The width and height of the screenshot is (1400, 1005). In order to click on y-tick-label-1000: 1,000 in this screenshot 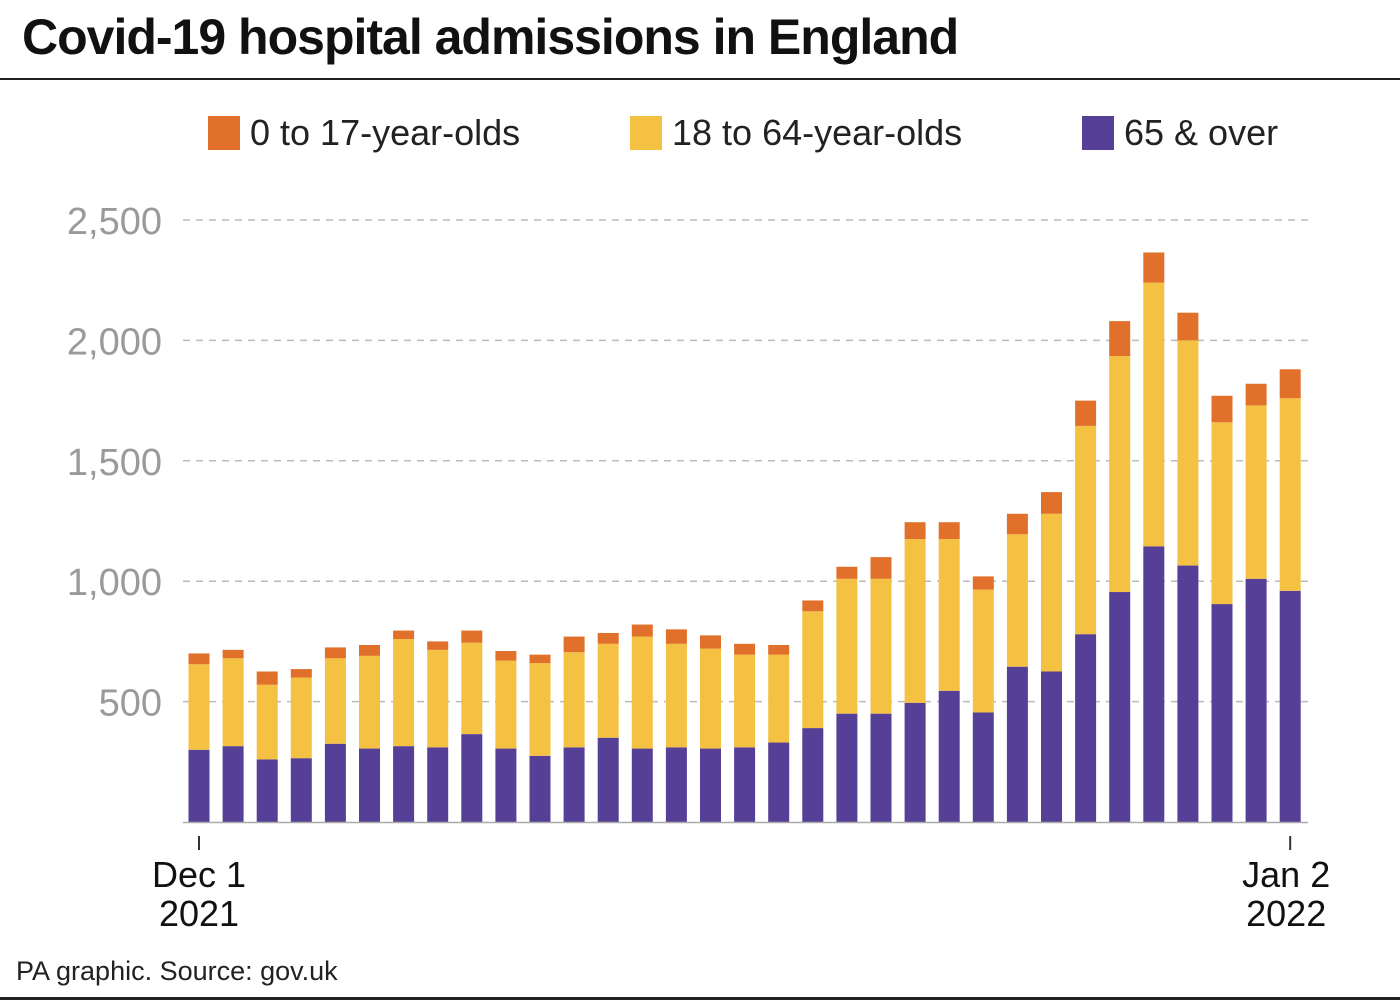, I will do `click(114, 583)`.